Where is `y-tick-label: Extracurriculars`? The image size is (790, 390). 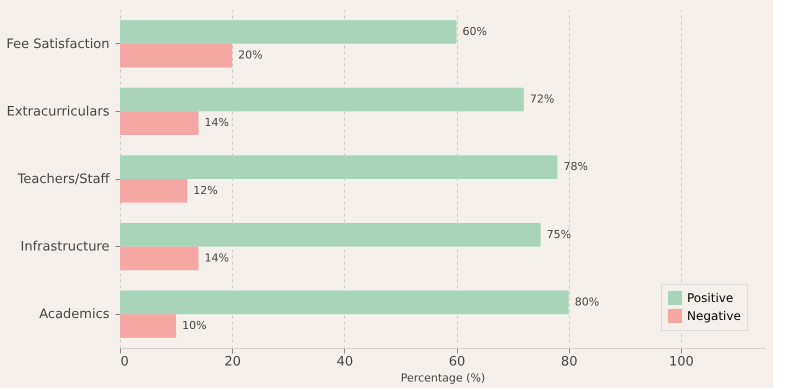
y-tick-label: Extracurriculars is located at coordinates (58, 112).